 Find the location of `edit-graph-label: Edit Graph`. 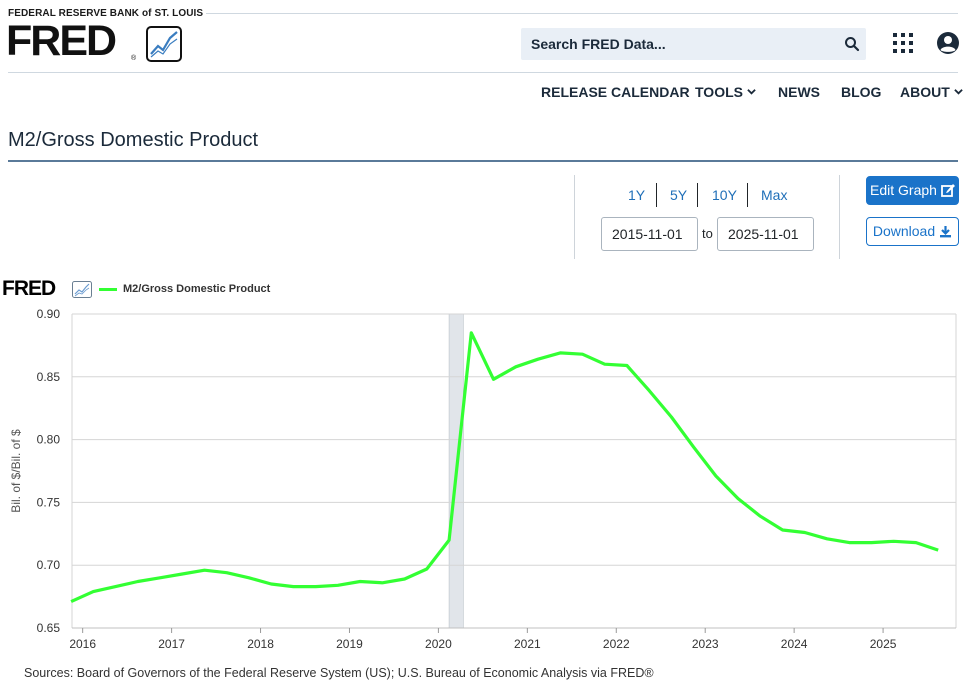

edit-graph-label: Edit Graph is located at coordinates (903, 190).